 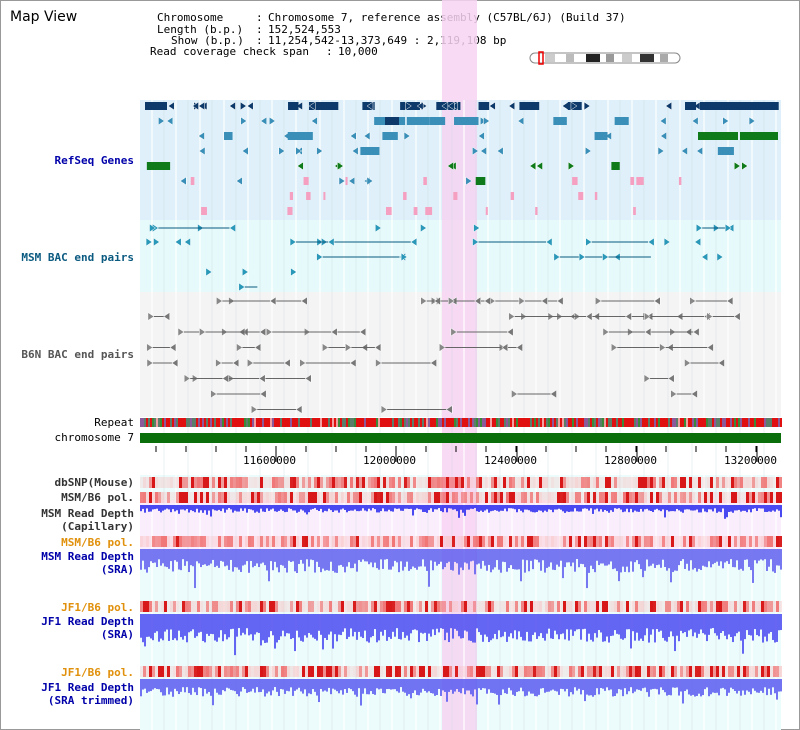 What do you see at coordinates (300, 136) in the screenshot?
I see `gene-block` at bounding box center [300, 136].